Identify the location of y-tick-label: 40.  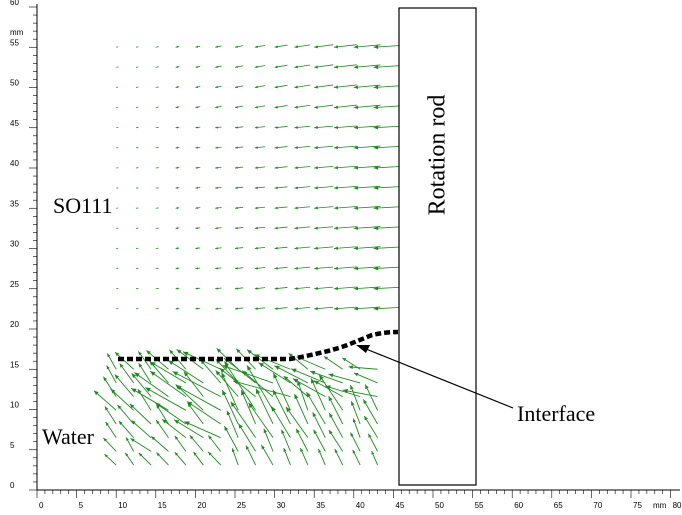
(14, 163).